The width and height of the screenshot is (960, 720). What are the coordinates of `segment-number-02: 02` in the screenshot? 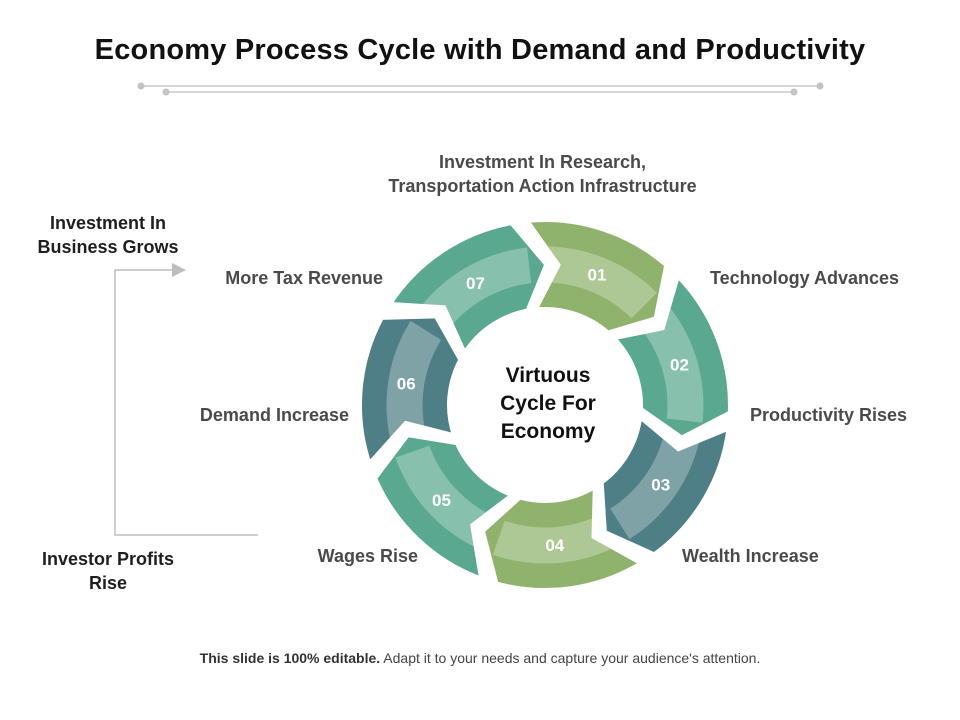 It's located at (679, 364).